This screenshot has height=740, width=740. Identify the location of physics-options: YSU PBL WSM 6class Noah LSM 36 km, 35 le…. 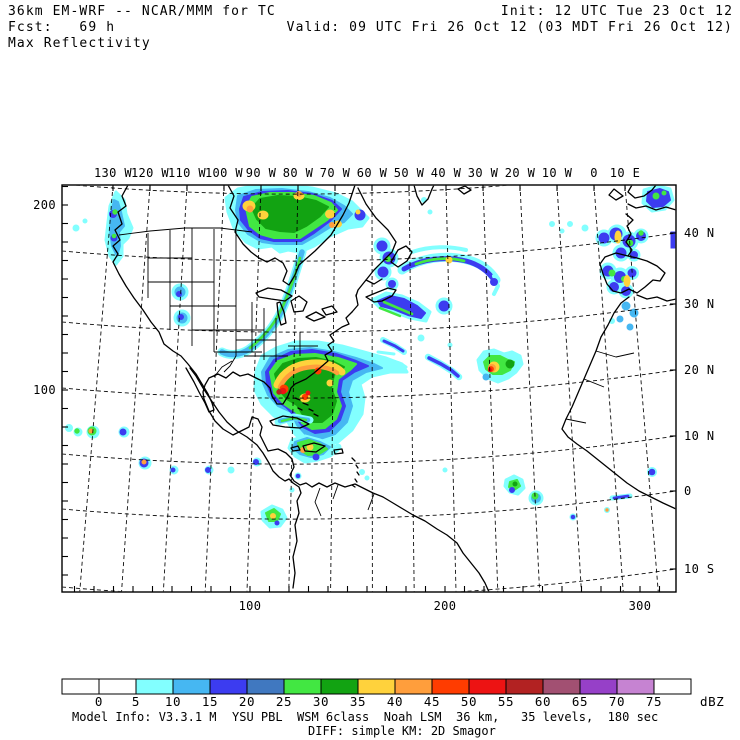
(445, 717).